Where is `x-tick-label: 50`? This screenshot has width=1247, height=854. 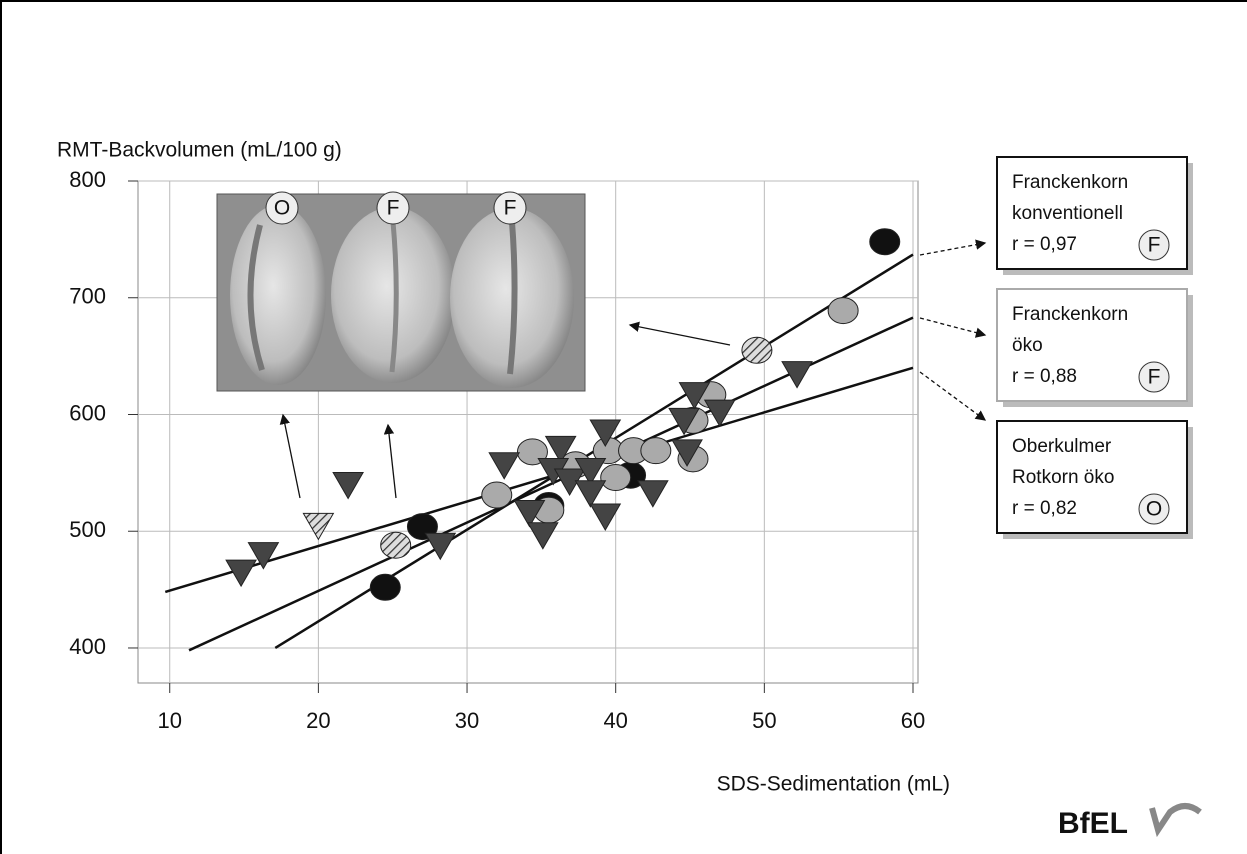 x-tick-label: 50 is located at coordinates (764, 720).